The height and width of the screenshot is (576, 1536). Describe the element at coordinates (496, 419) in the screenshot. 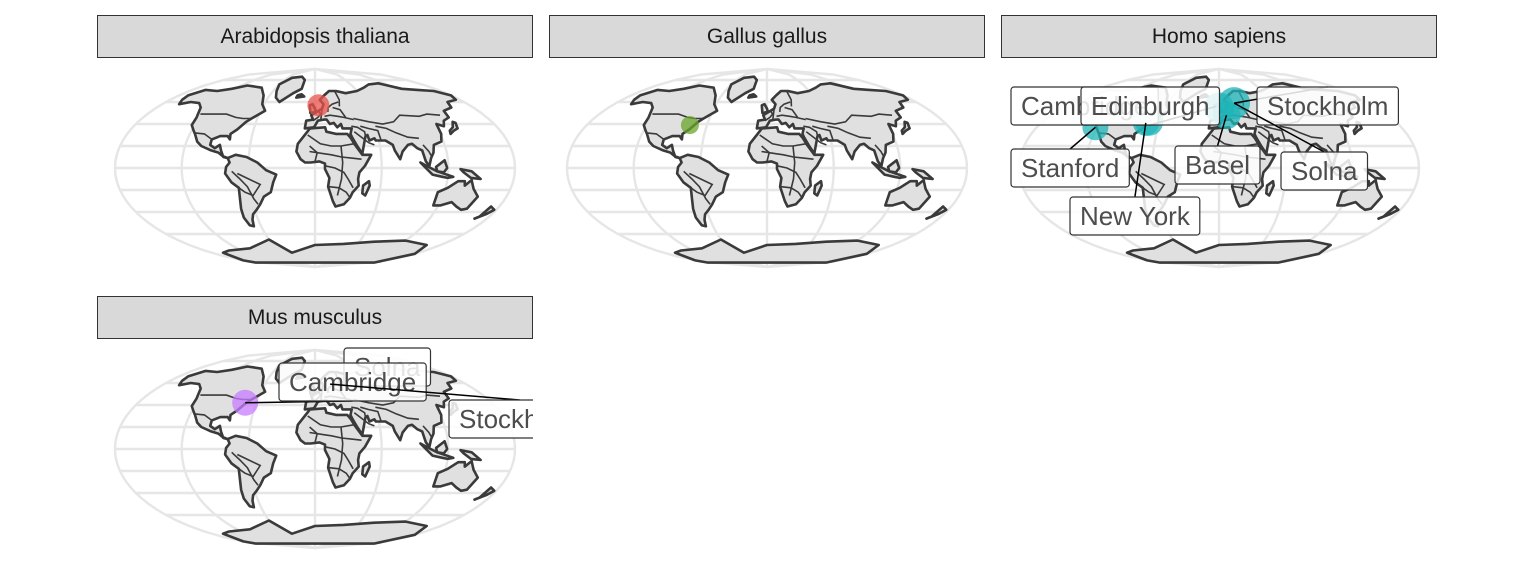

I see `city-label-text: Stockholm` at that location.